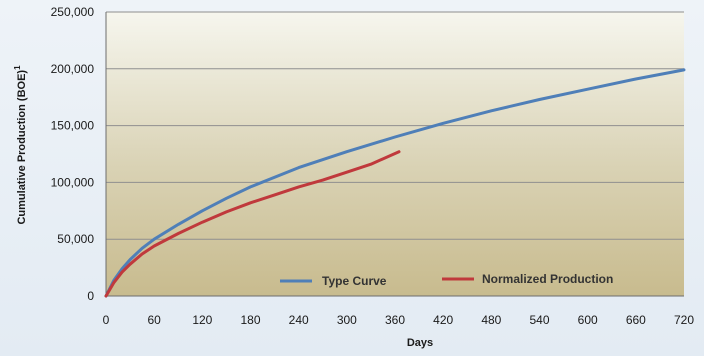  I want to click on y-tick-label: 100,000, so click(73, 182).